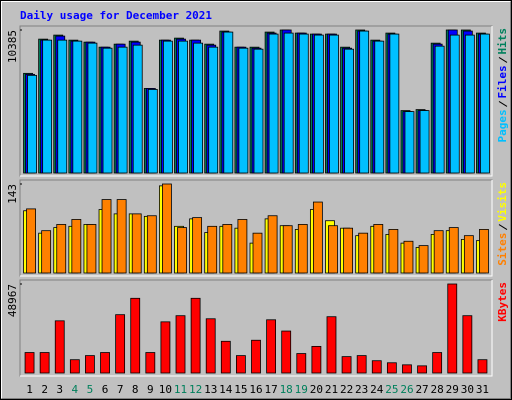 Image resolution: width=512 pixels, height=400 pixels. What do you see at coordinates (361, 389) in the screenshot?
I see `x-tick-label: 23` at bounding box center [361, 389].